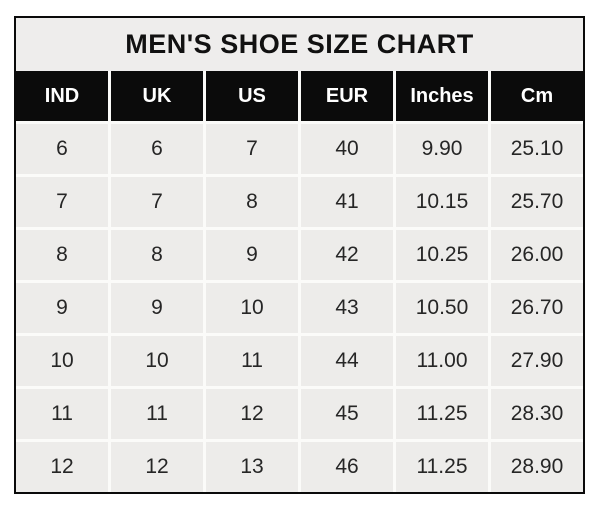 Image resolution: width=605 pixels, height=521 pixels. What do you see at coordinates (299, 44) in the screenshot?
I see `chart-title: MEN'S SHOE SIZE CHART` at bounding box center [299, 44].